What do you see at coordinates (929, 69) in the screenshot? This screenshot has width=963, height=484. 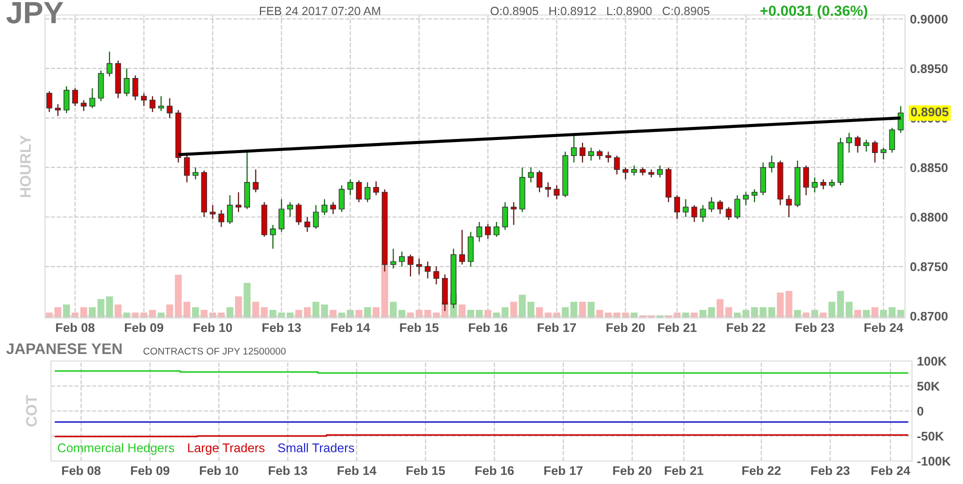 I see `y-tick-label: 0.8950` at bounding box center [929, 69].